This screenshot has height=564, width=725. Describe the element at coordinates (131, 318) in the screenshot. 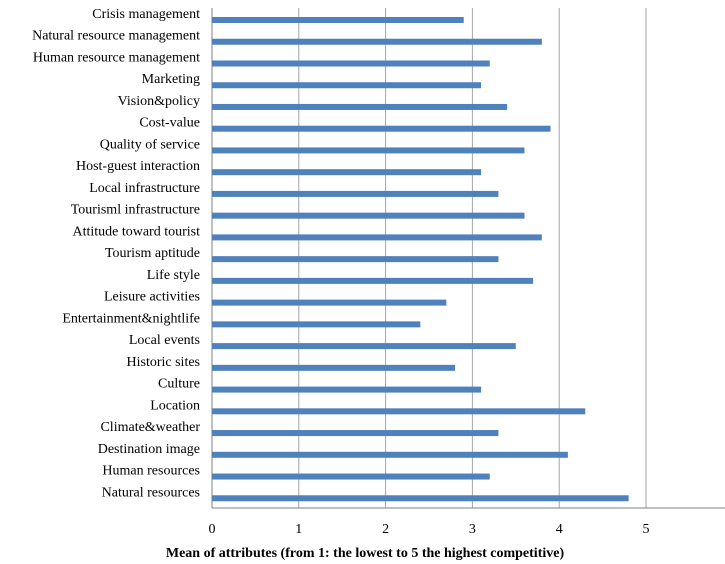

I see `category-label: Entertainment&nightlife` at that location.